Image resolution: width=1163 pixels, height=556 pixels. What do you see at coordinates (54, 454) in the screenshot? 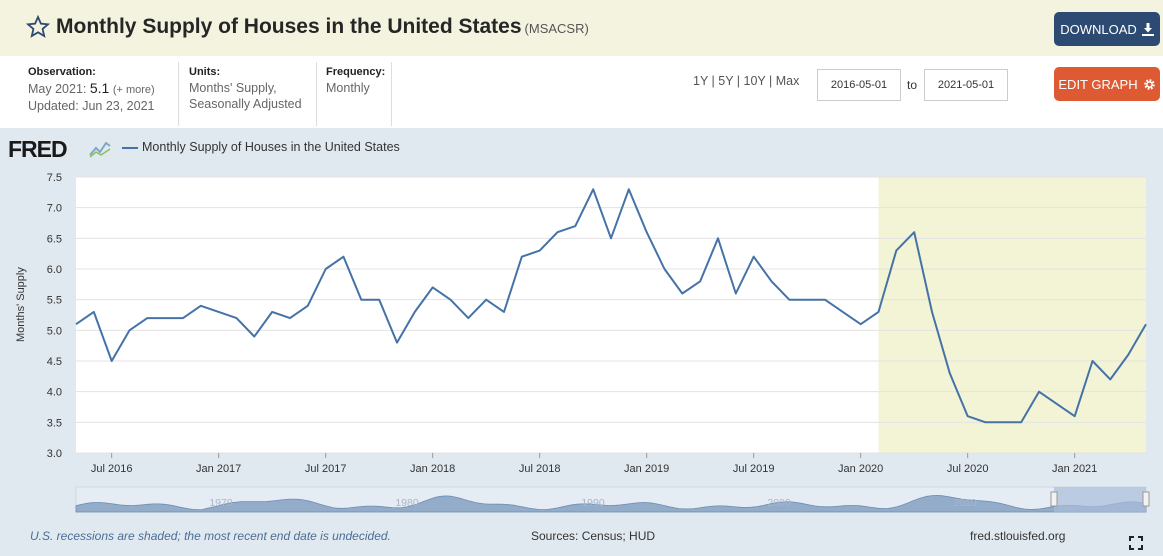
I see `y-tick-label: 3.0` at bounding box center [54, 454].